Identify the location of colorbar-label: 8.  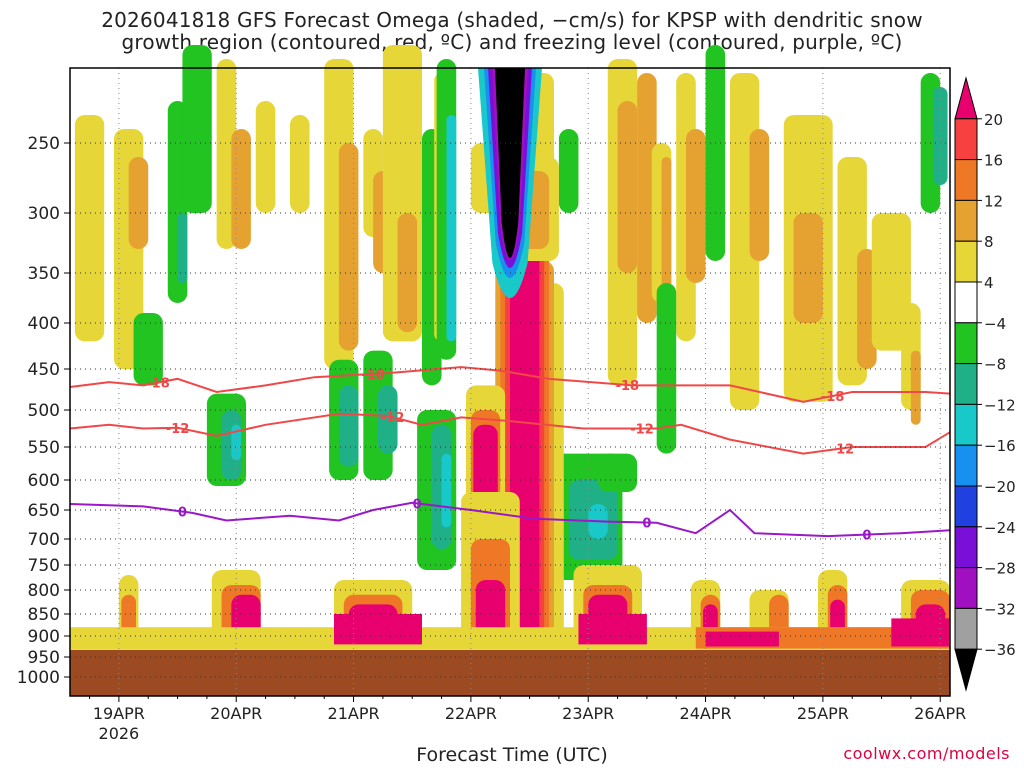
(989, 242).